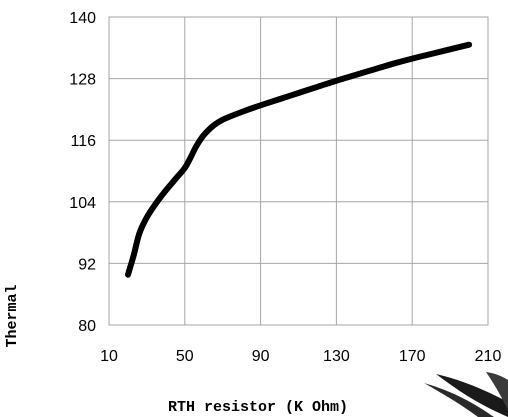 This screenshot has height=417, width=508. Describe the element at coordinates (336, 356) in the screenshot. I see `x-tick-label-3: 130` at that location.